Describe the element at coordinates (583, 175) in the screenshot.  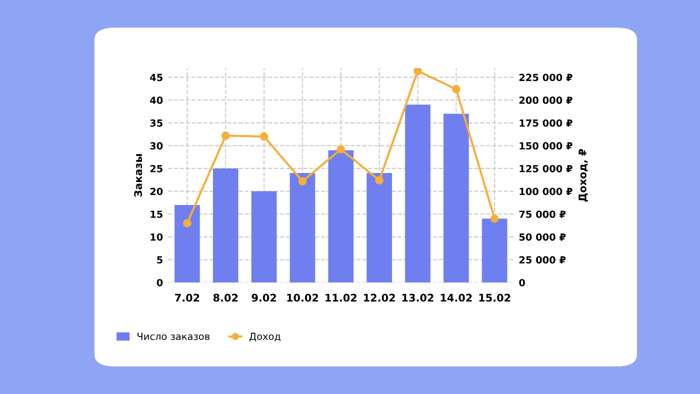
I see `y2-axis-title: Доход, ₽` at that location.